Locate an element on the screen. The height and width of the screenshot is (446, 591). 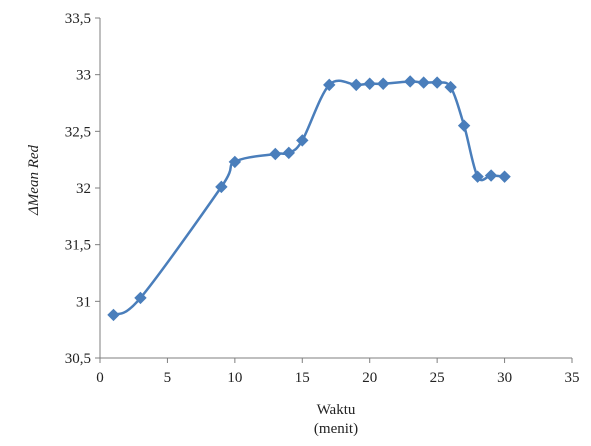
y-tick-label: 32,5 is located at coordinates (78, 132).